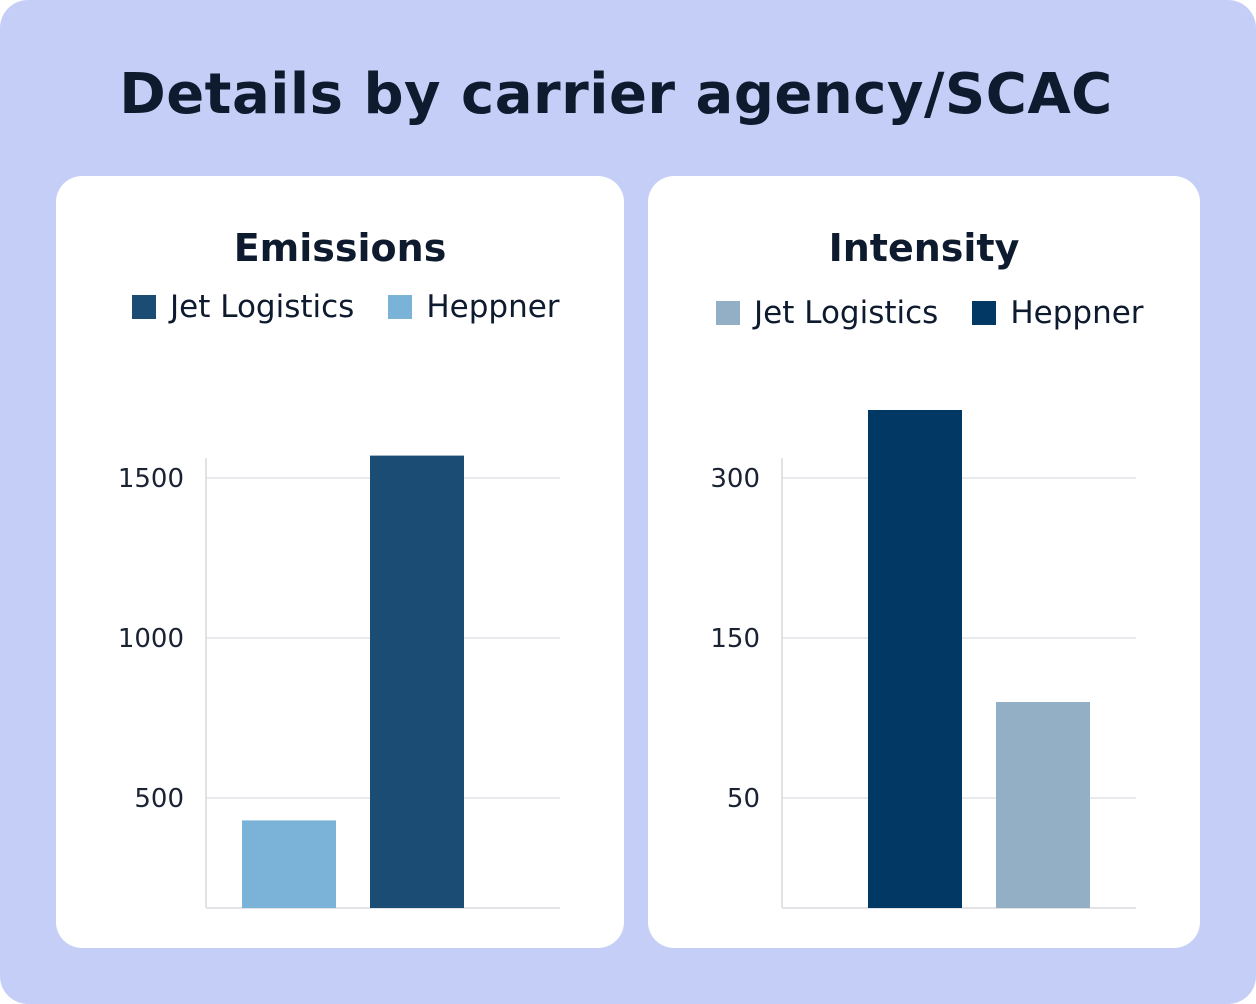  Describe the element at coordinates (616, 94) in the screenshot. I see `page-title: Details by carrier agency/SCAC` at that location.